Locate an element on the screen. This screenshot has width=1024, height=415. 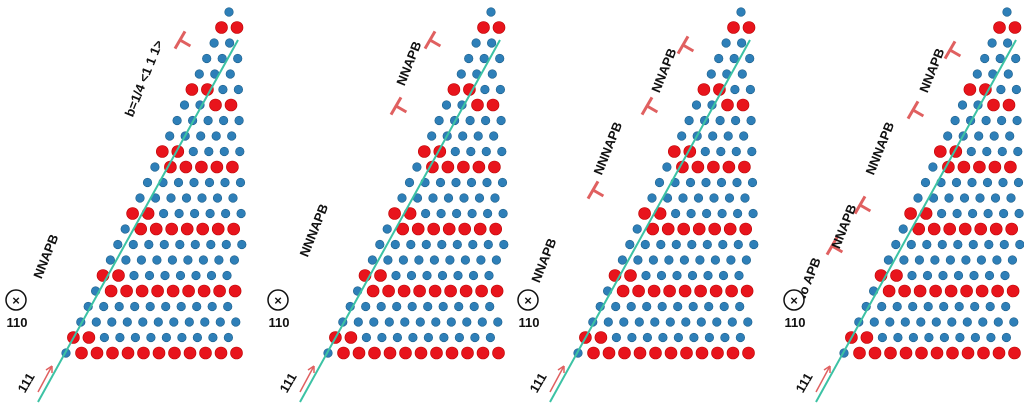
zone-axis-cross: × is located at coordinates (794, 300).